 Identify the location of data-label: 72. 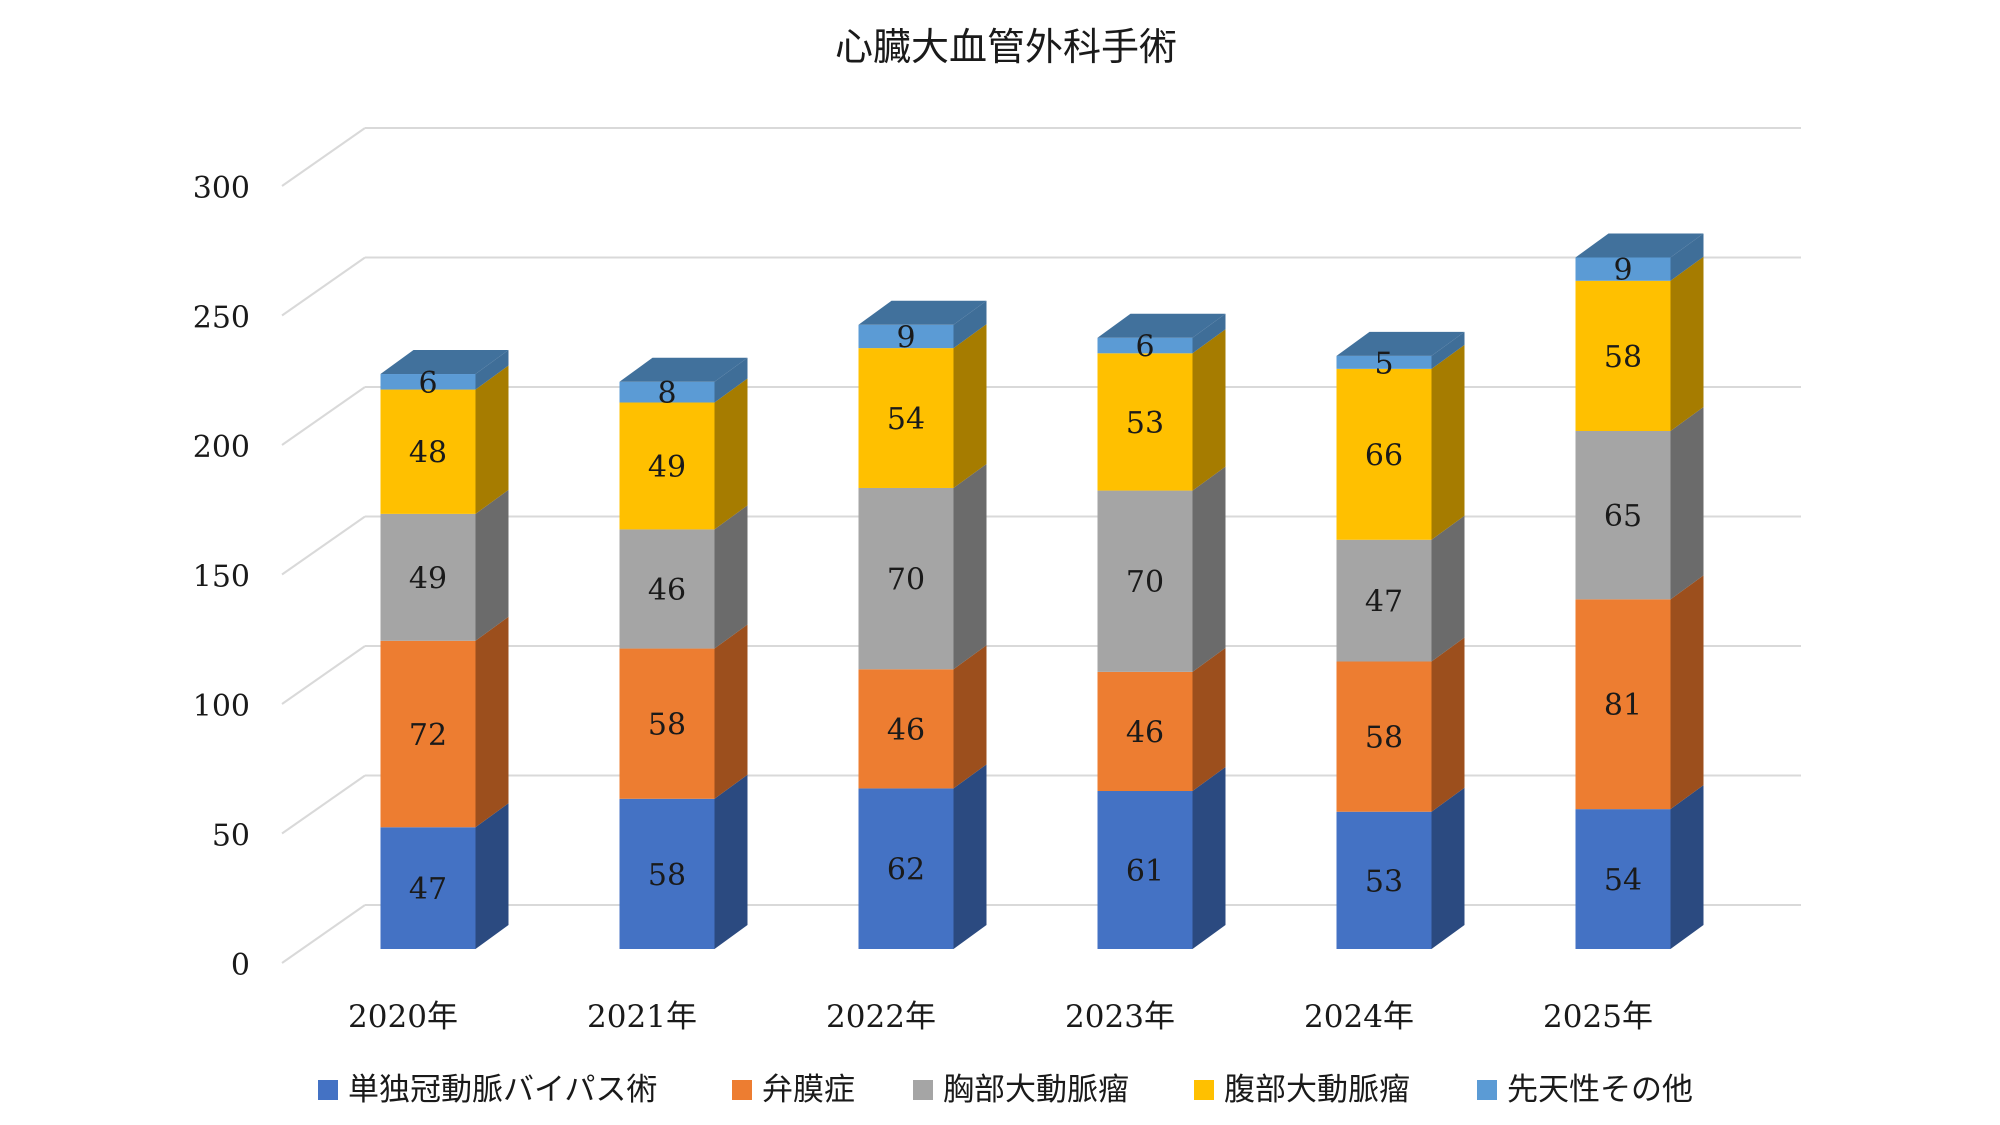
(428, 735).